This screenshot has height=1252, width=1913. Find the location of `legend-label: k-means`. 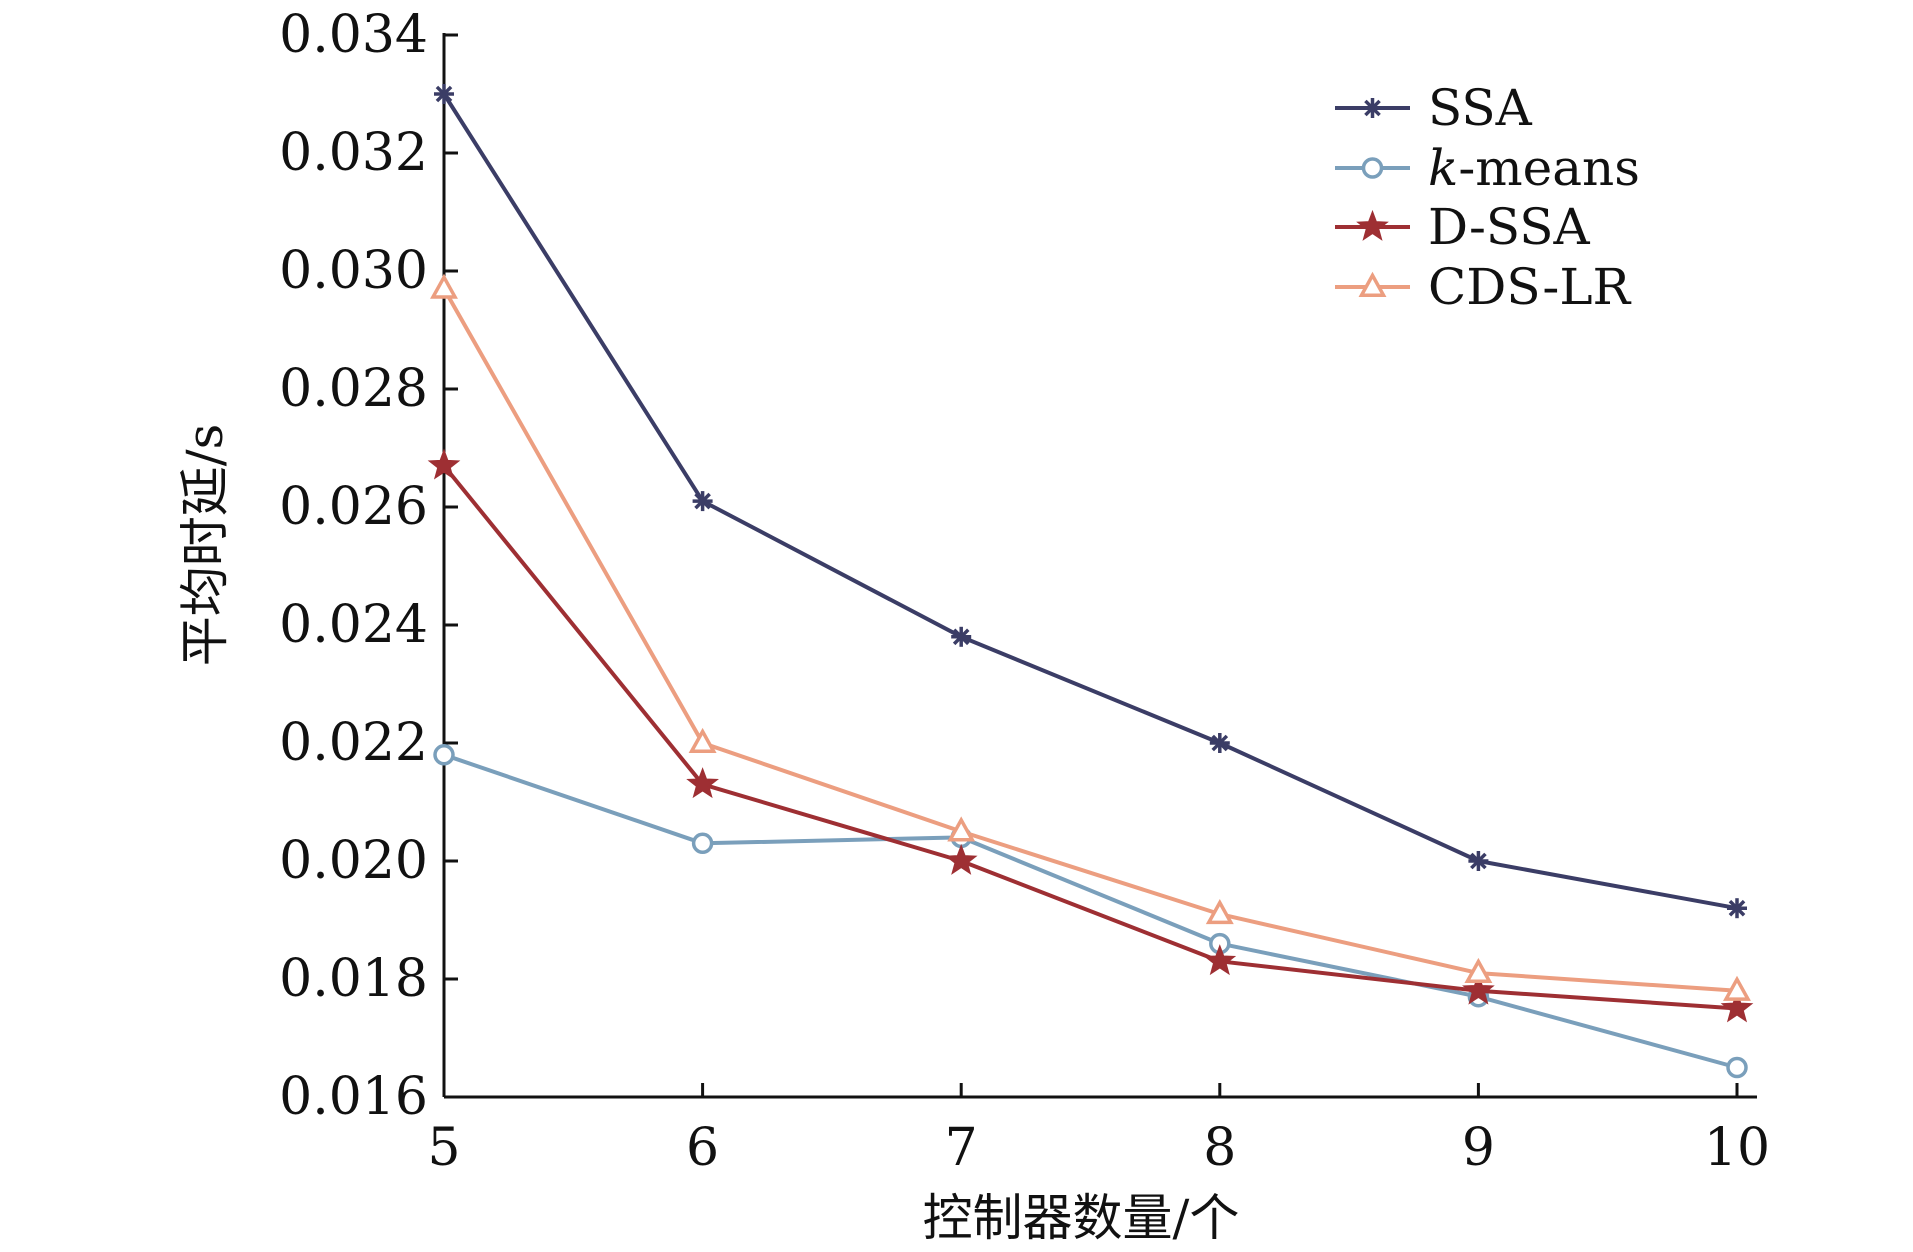

legend-label: k-means is located at coordinates (1534, 168).